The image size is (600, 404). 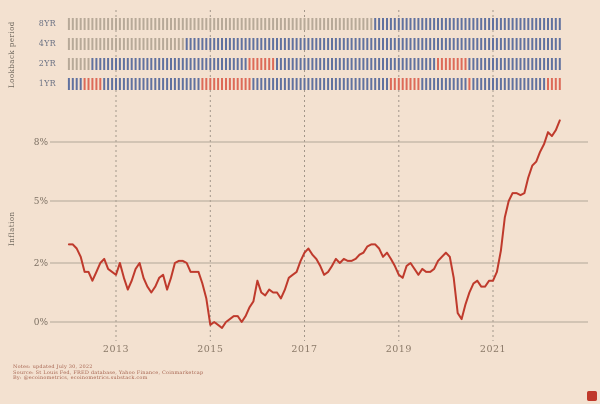 What do you see at coordinates (383, 24) in the screenshot?
I see `regime-tick-8yr-m80-blue` at bounding box center [383, 24].